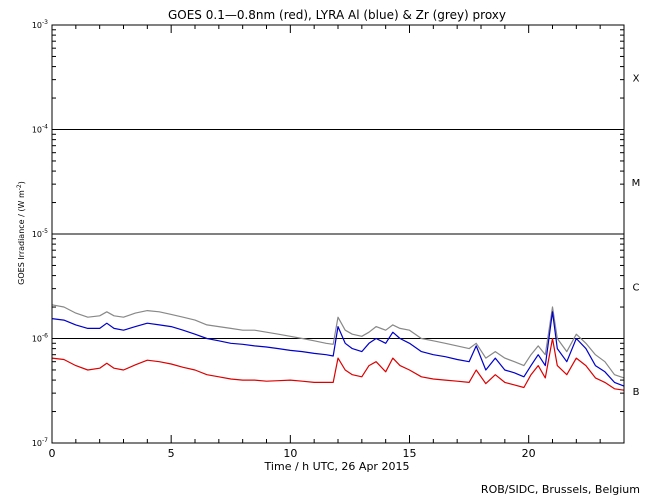 Image resolution: width=650 pixels, height=500 pixels. I want to click on x-tick-label-1: 5, so click(171, 453).